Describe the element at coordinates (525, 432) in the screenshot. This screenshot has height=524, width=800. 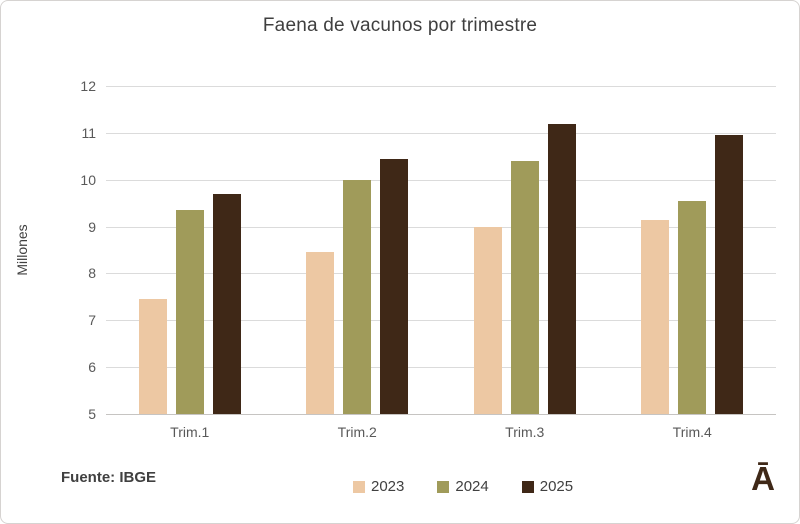
I see `x-tick-label: Trim.3` at that location.